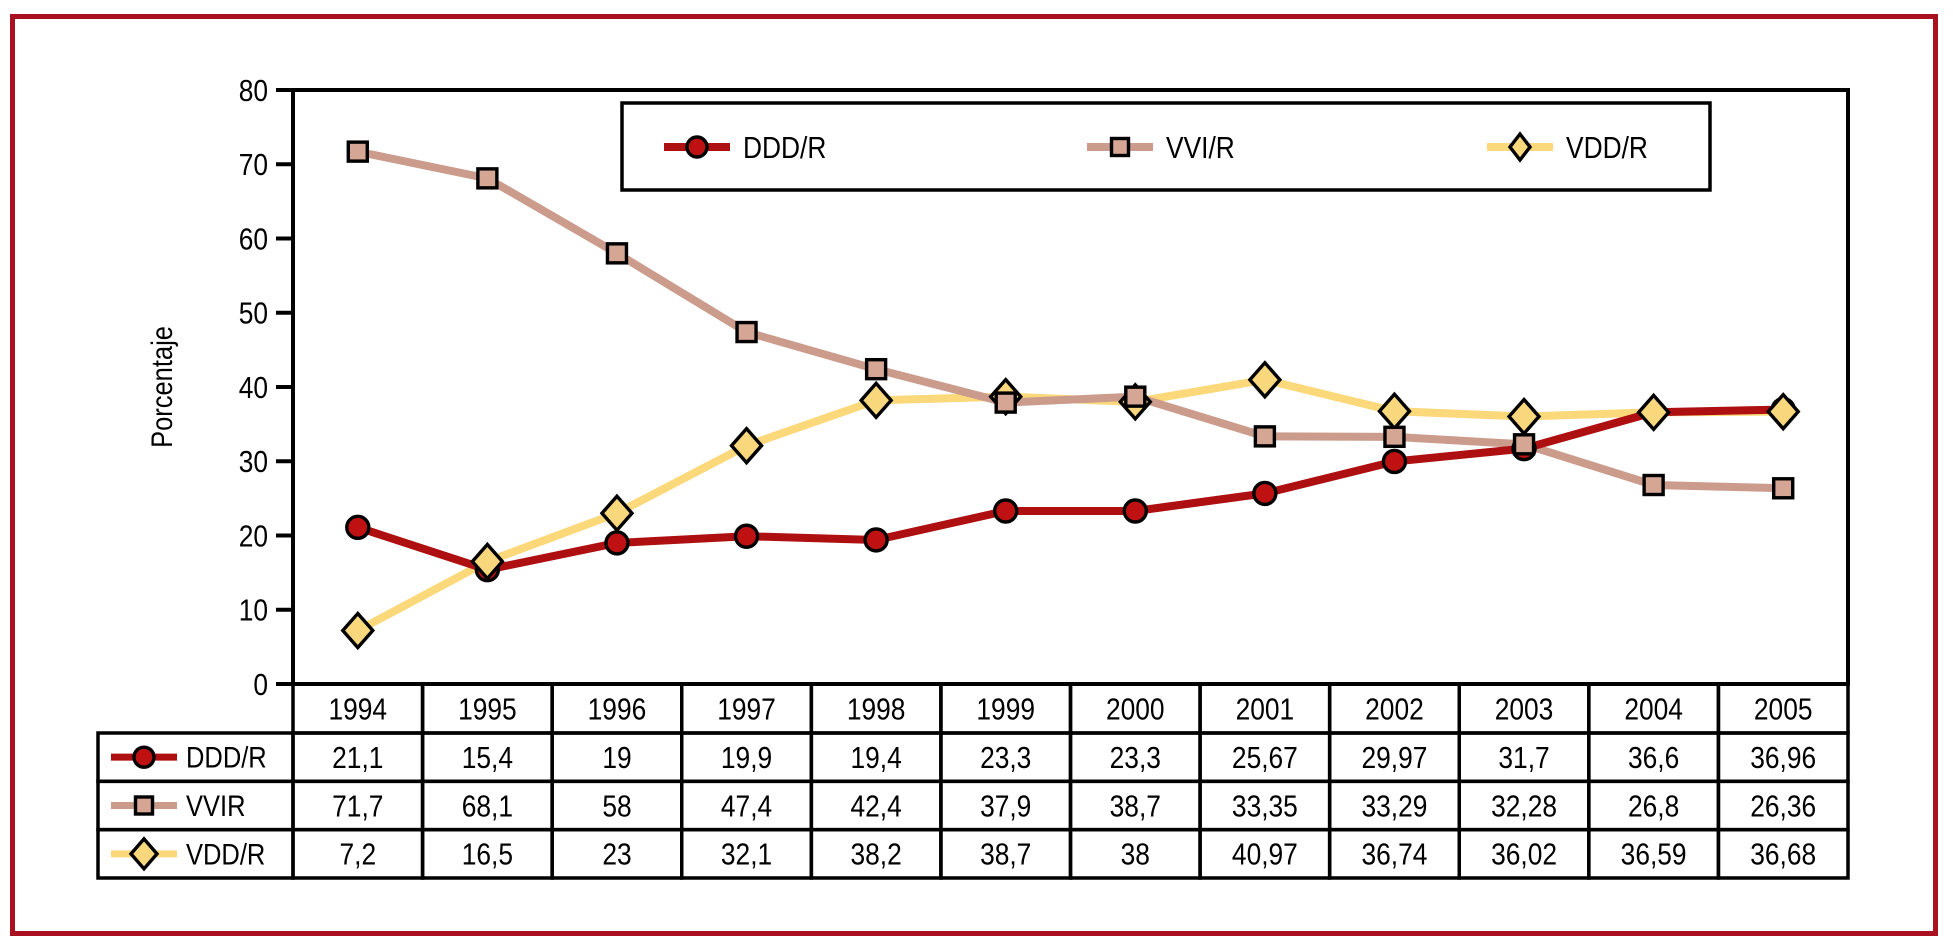 The width and height of the screenshot is (1953, 951). Describe the element at coordinates (1395, 758) in the screenshot. I see `table-value-DDD-2002: 29,97` at that location.